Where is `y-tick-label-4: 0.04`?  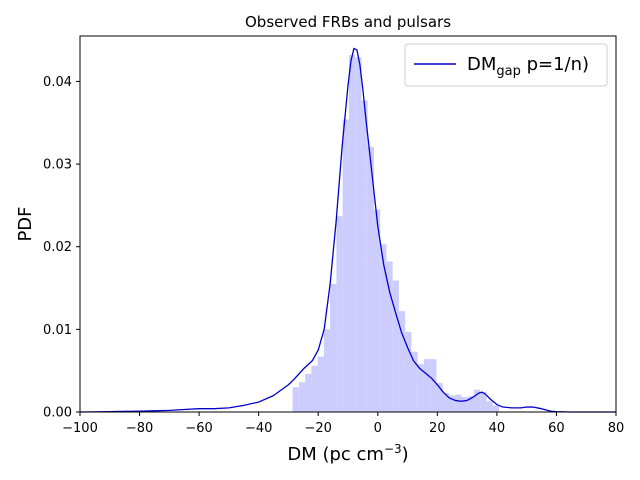 y-tick-label-4: 0.04 is located at coordinates (57, 82).